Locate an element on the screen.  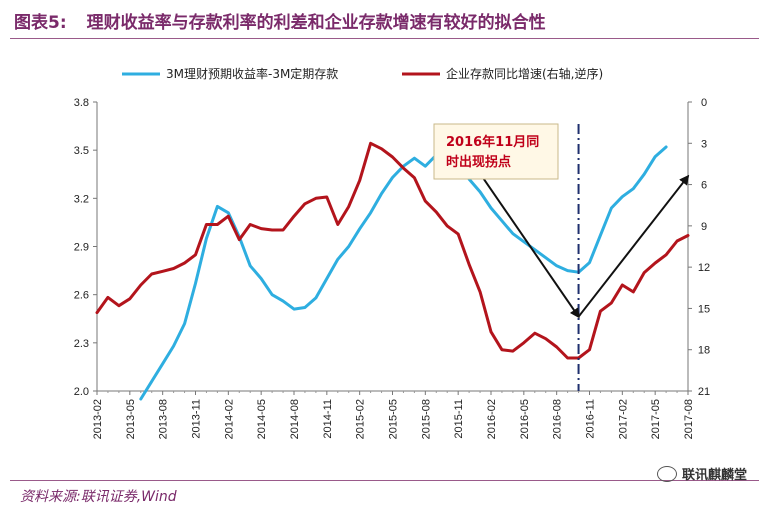
left-tick-label: 3.5 is located at coordinates (81, 151).